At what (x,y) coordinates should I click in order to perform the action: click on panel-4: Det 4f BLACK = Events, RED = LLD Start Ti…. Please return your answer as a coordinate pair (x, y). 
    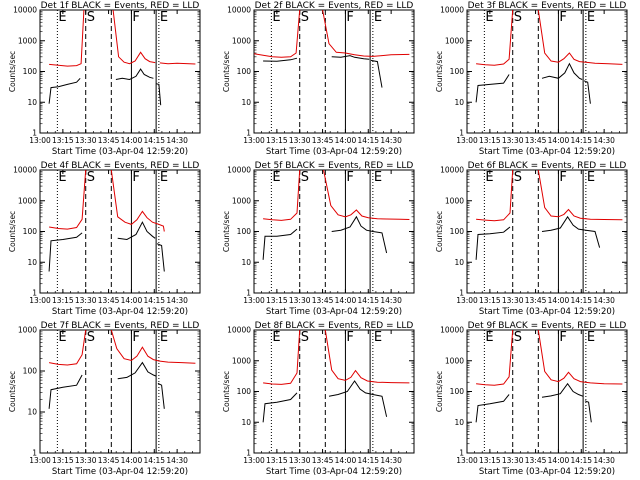
    Looking at the image, I should click on (104, 239).